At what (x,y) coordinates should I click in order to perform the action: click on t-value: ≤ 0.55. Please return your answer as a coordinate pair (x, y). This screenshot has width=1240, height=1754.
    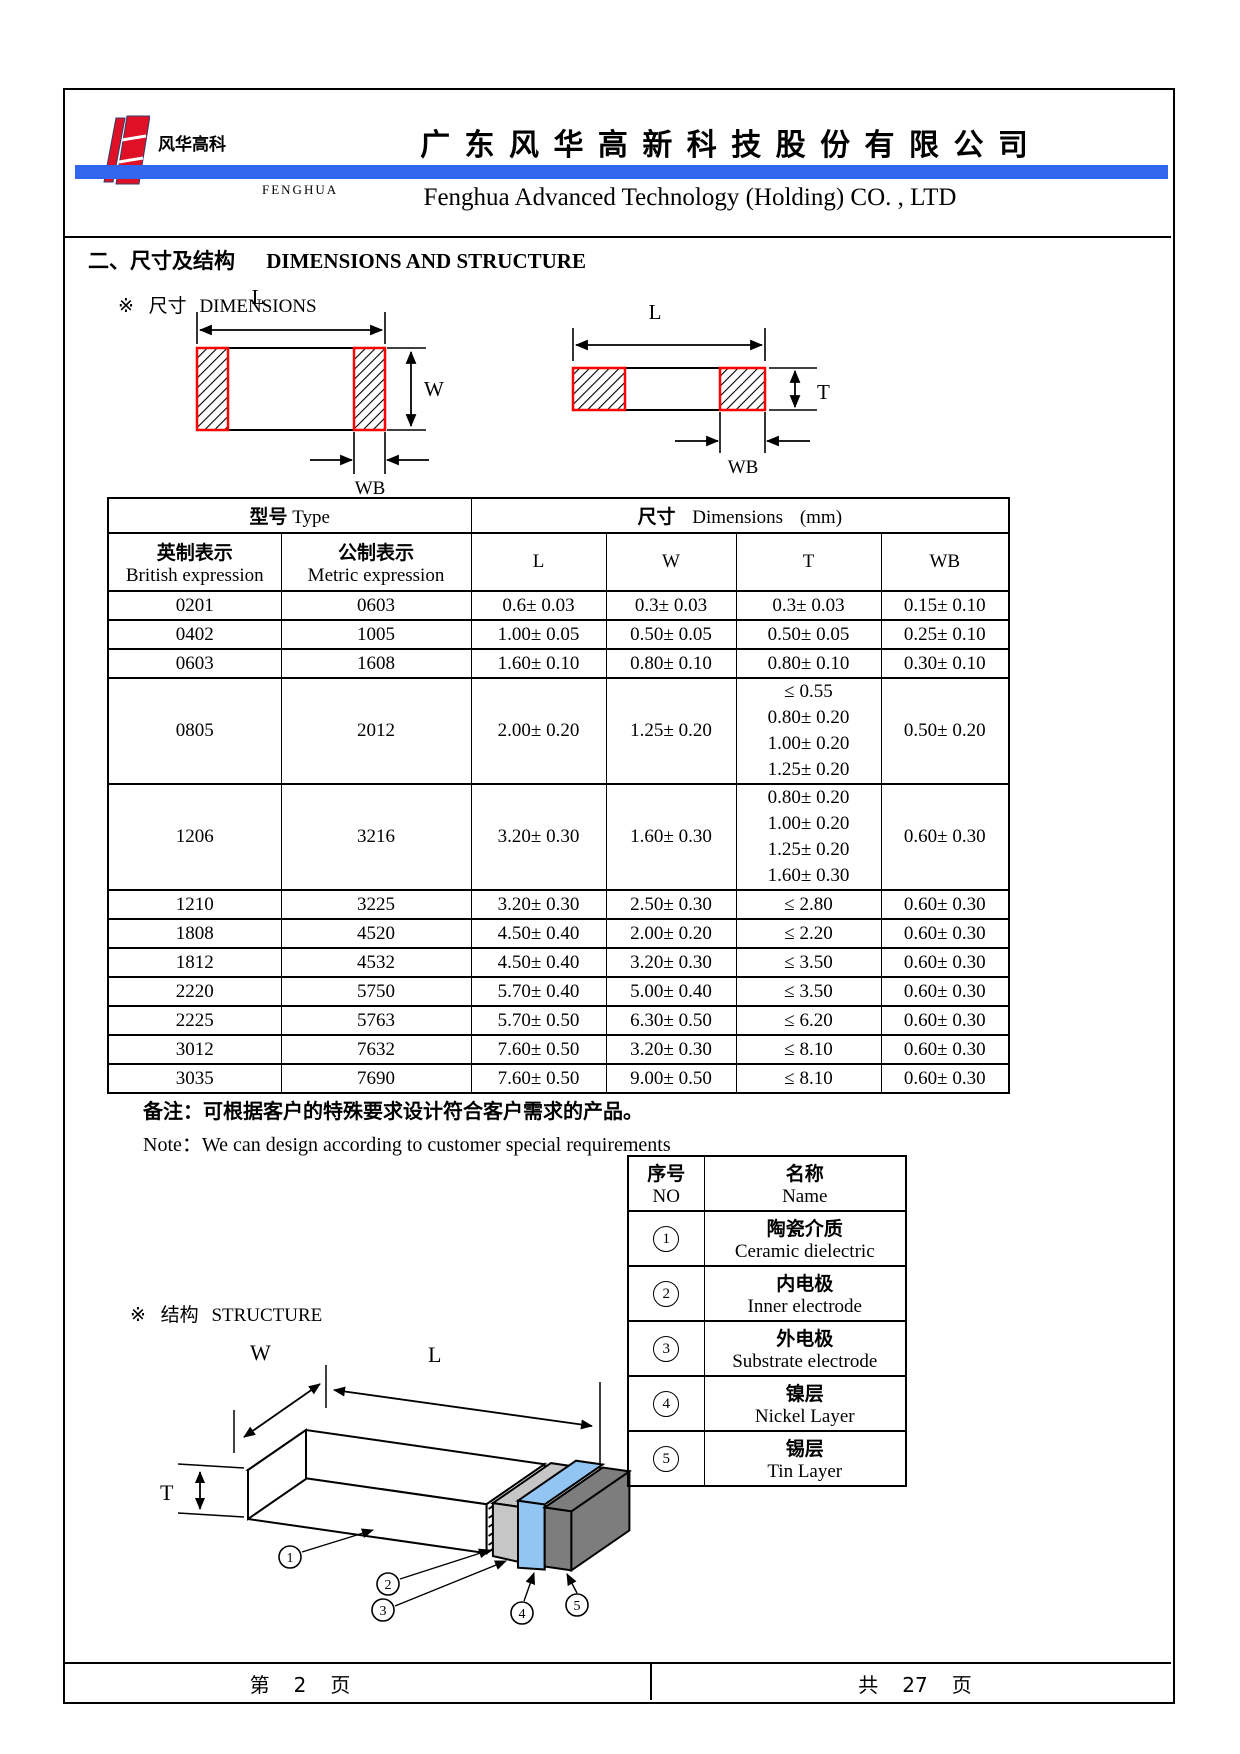
    Looking at the image, I should click on (808, 691).